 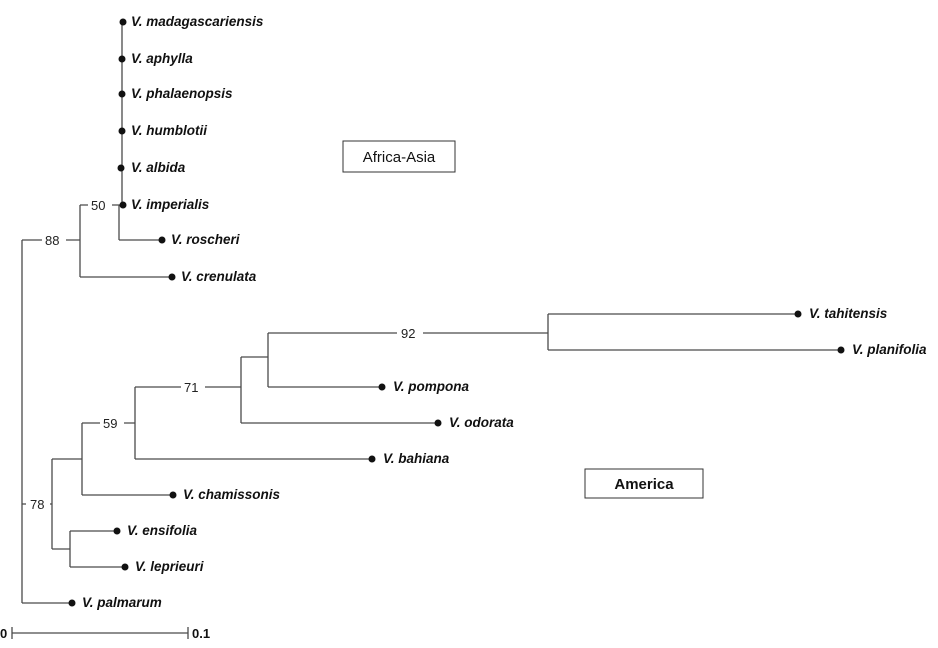 I want to click on taxon-label: V. crenulata, so click(x=219, y=276).